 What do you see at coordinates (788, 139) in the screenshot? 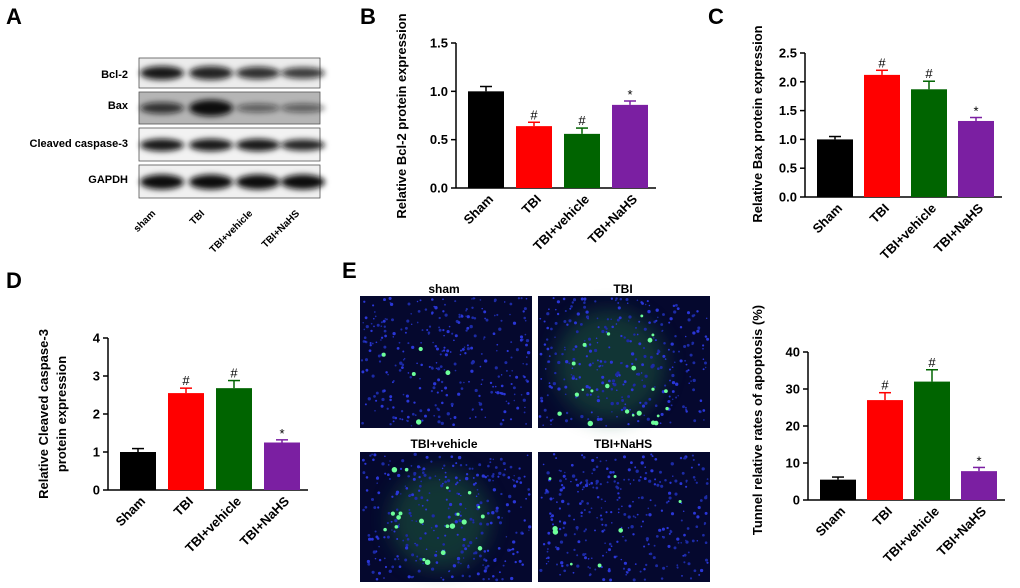
I see `y-tick-label: 1.0` at bounding box center [788, 139].